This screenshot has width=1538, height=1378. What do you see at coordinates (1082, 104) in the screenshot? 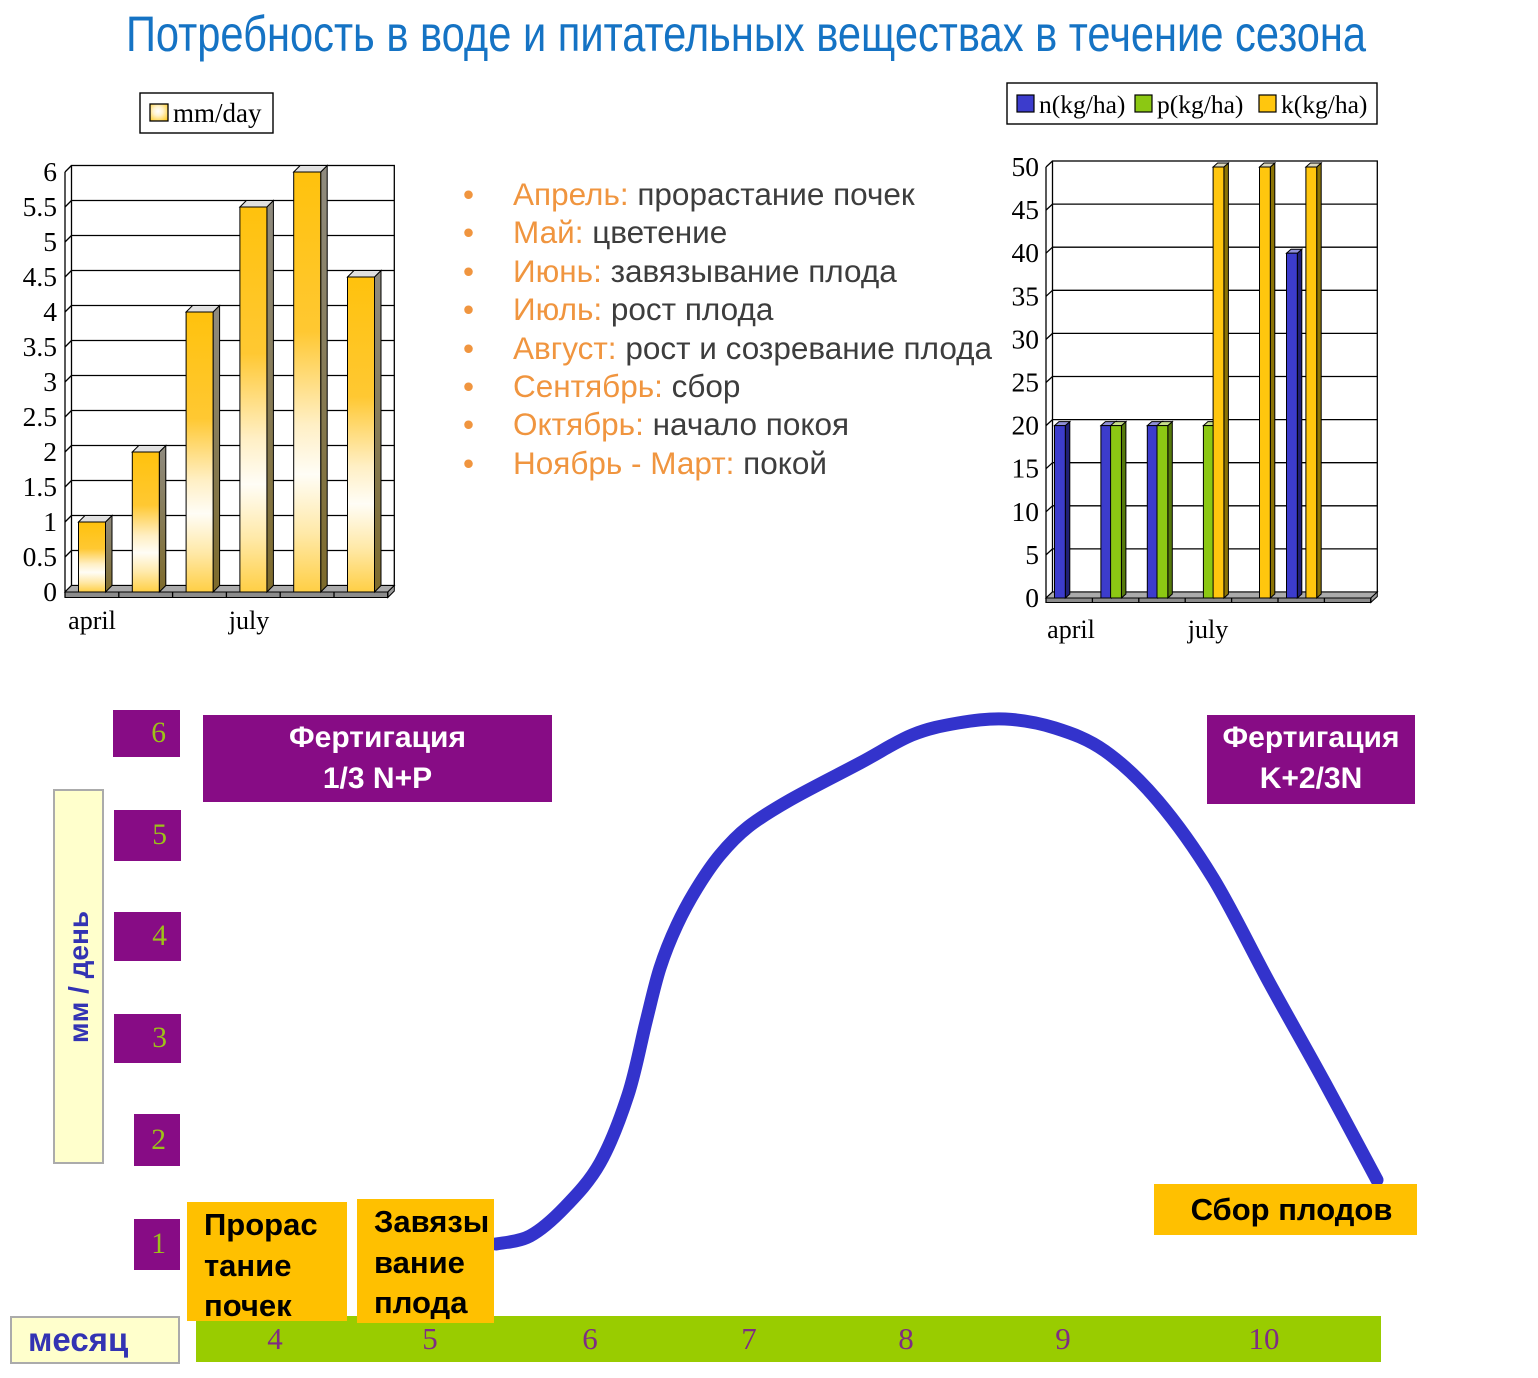
I see `svg-text: n(kg/ha)` at bounding box center [1082, 104].